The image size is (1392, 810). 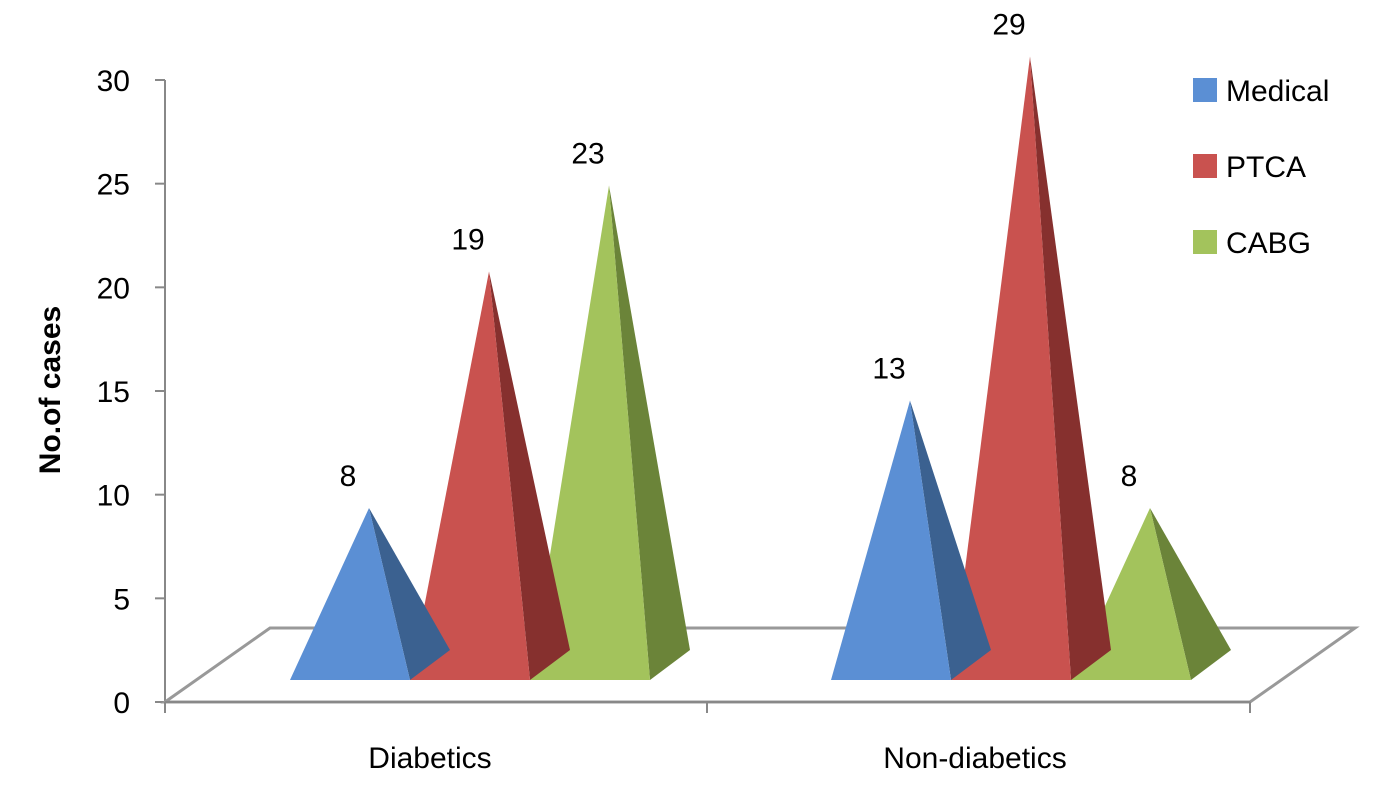 What do you see at coordinates (113, 392) in the screenshot?
I see `y-tick-label: 15` at bounding box center [113, 392].